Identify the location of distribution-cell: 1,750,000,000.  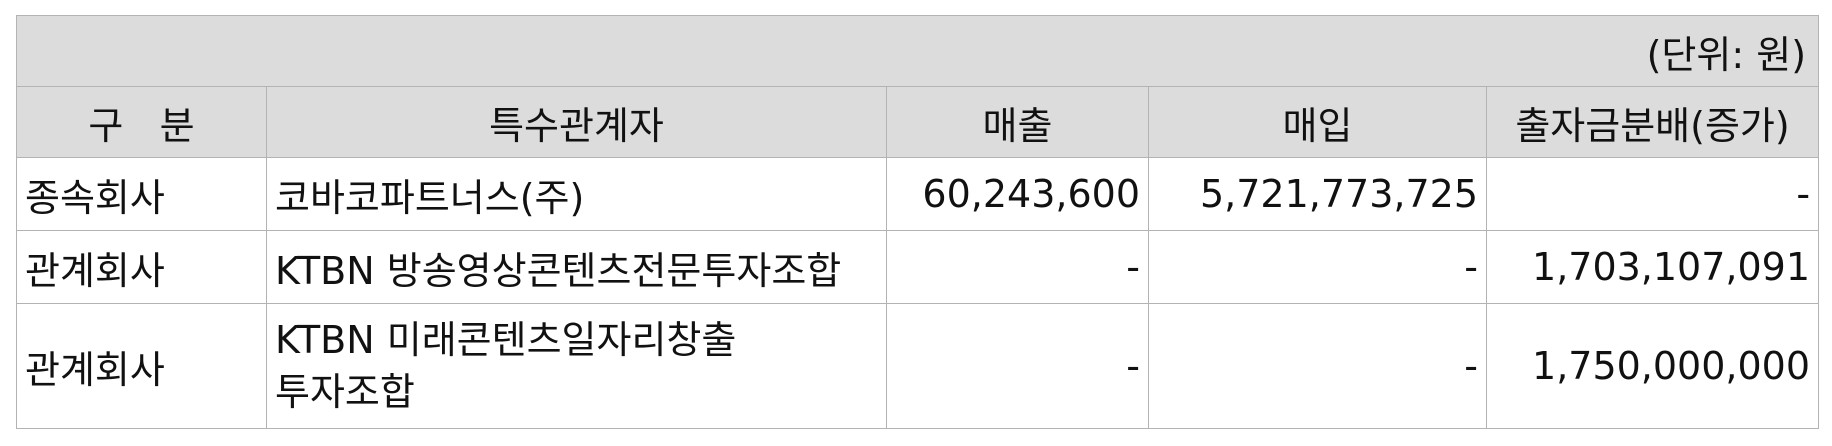
(1652, 366).